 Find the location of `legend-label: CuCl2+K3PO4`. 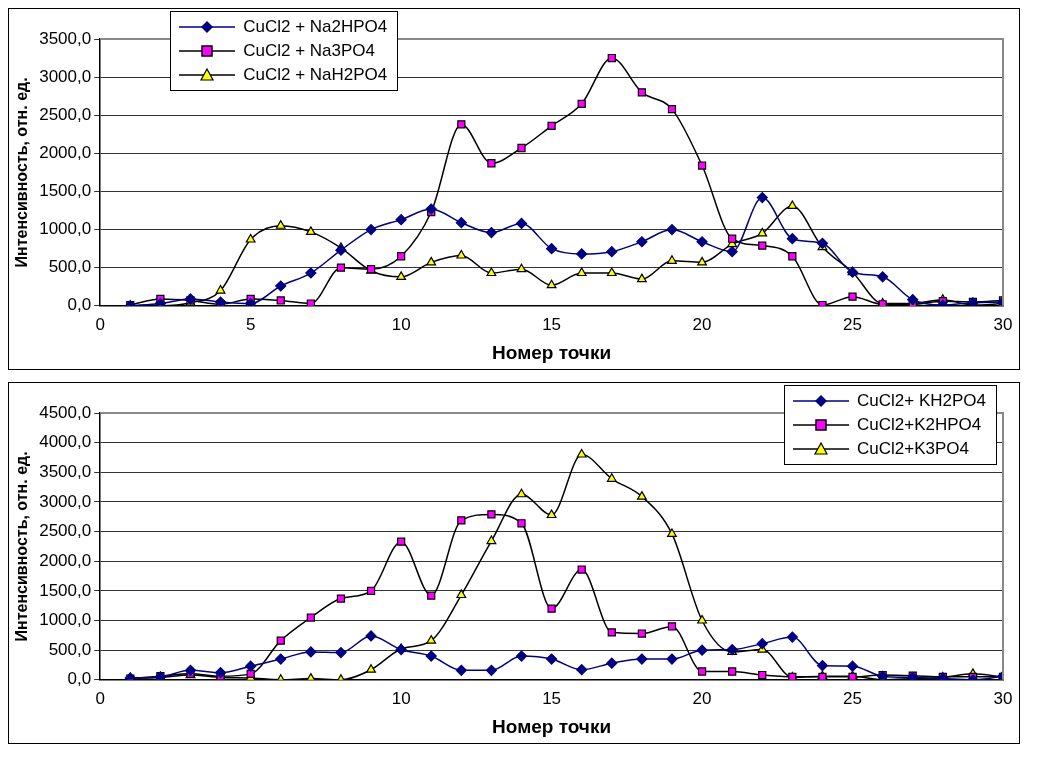

legend-label: CuCl2+K3PO4 is located at coordinates (913, 449).